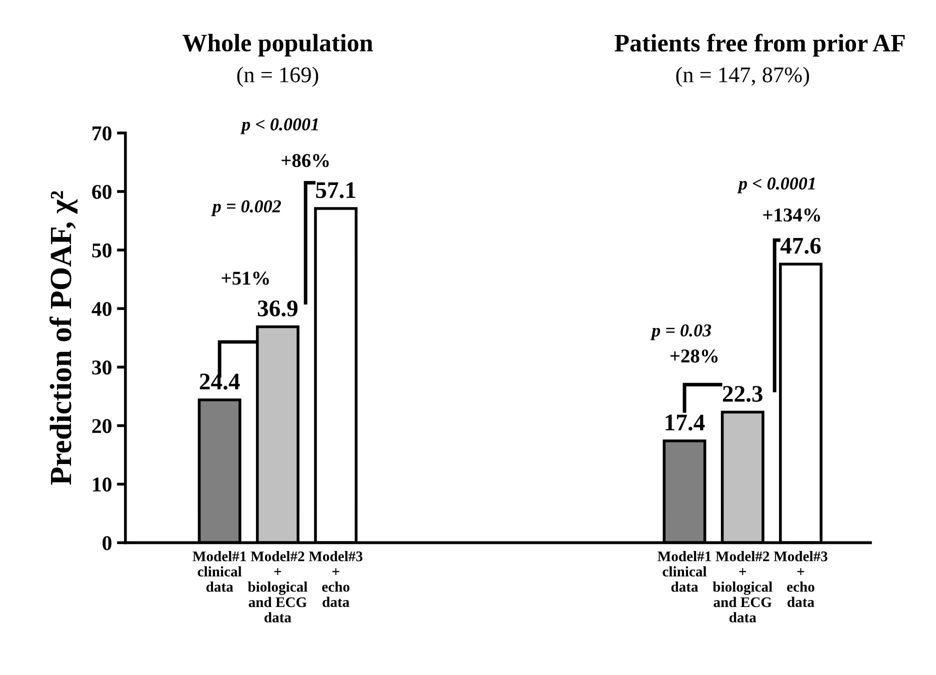  What do you see at coordinates (102, 250) in the screenshot?
I see `y-tick-label: 50` at bounding box center [102, 250].